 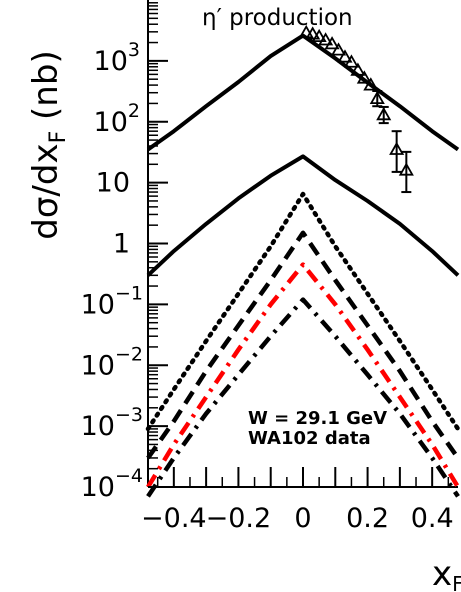 What do you see at coordinates (112, 423) in the screenshot?
I see `y-tick-label: 10⁻³` at bounding box center [112, 423].